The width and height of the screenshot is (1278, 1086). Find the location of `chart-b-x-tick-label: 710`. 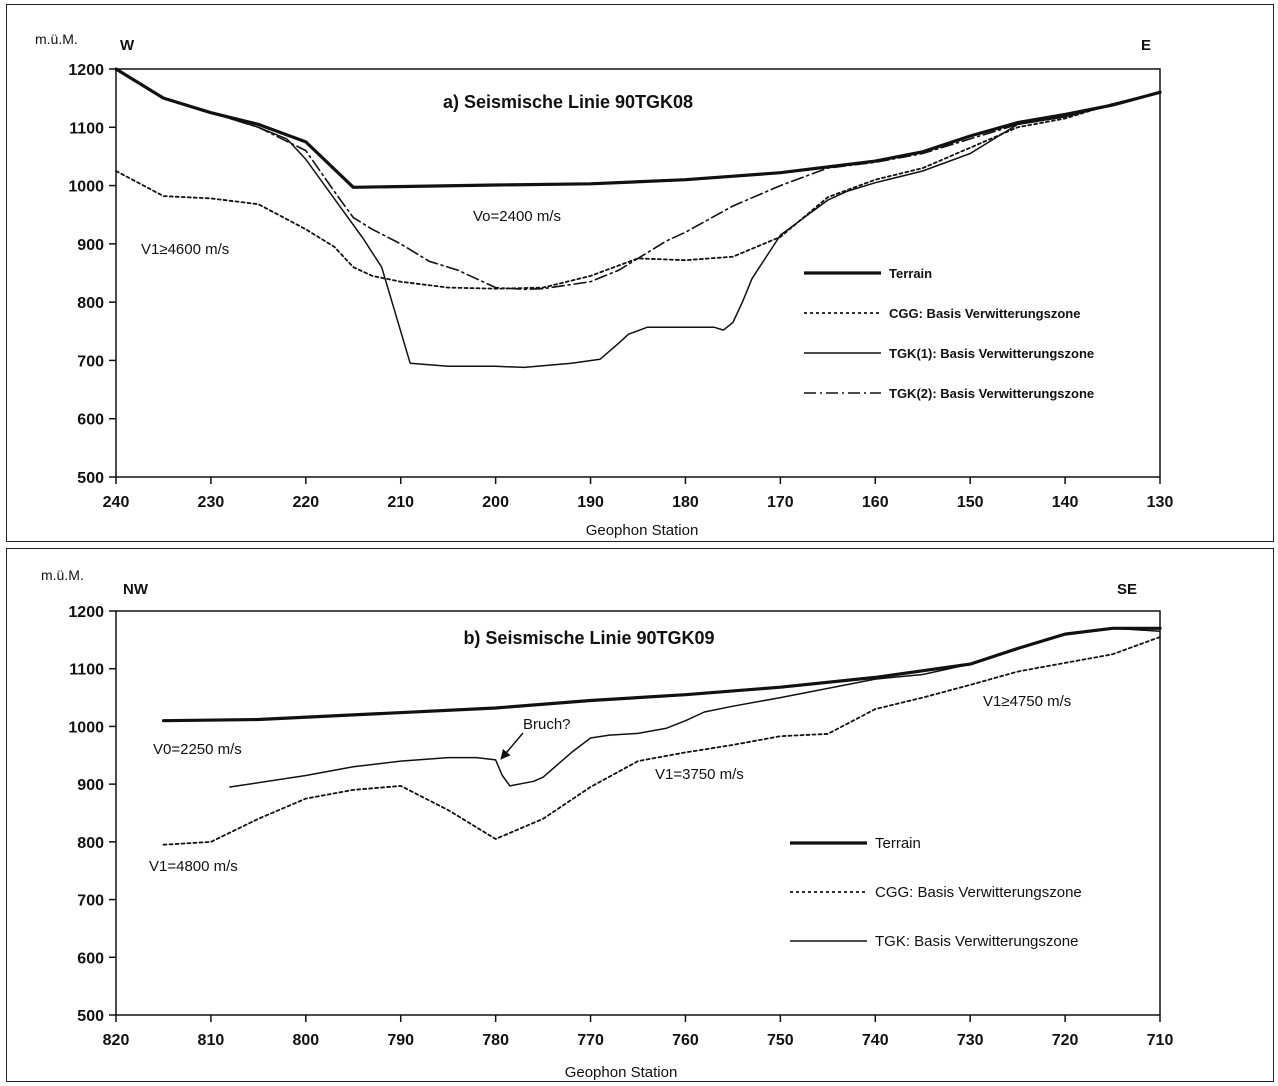

chart-b-x-tick-label: 710 is located at coordinates (1160, 1040).